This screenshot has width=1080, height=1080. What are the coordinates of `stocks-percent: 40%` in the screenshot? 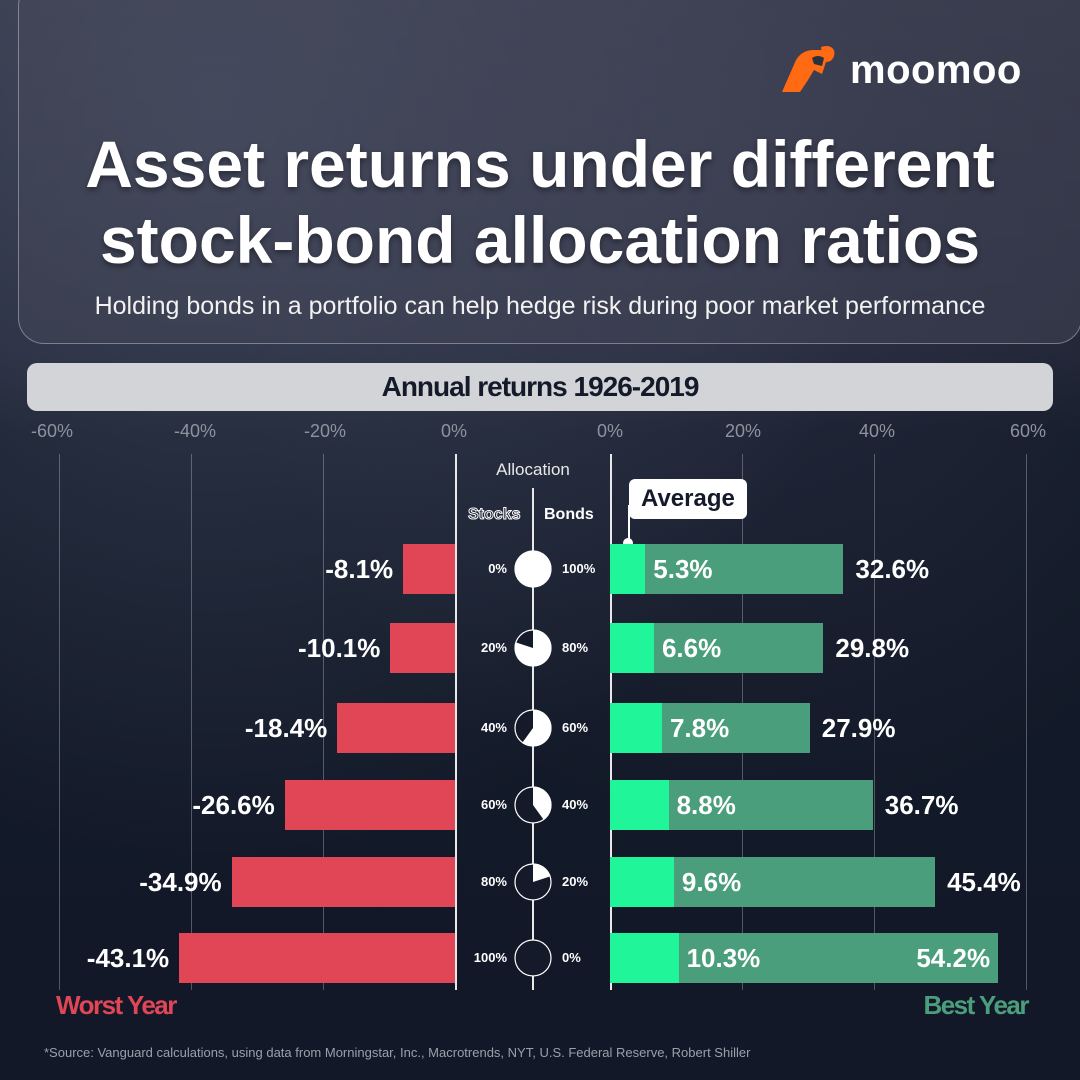 It's located at (493, 727).